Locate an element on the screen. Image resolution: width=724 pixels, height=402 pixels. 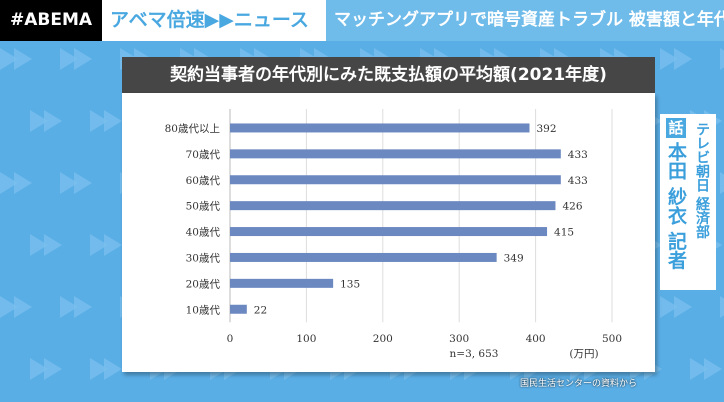
category-label: 20歳代 is located at coordinates (203, 284).